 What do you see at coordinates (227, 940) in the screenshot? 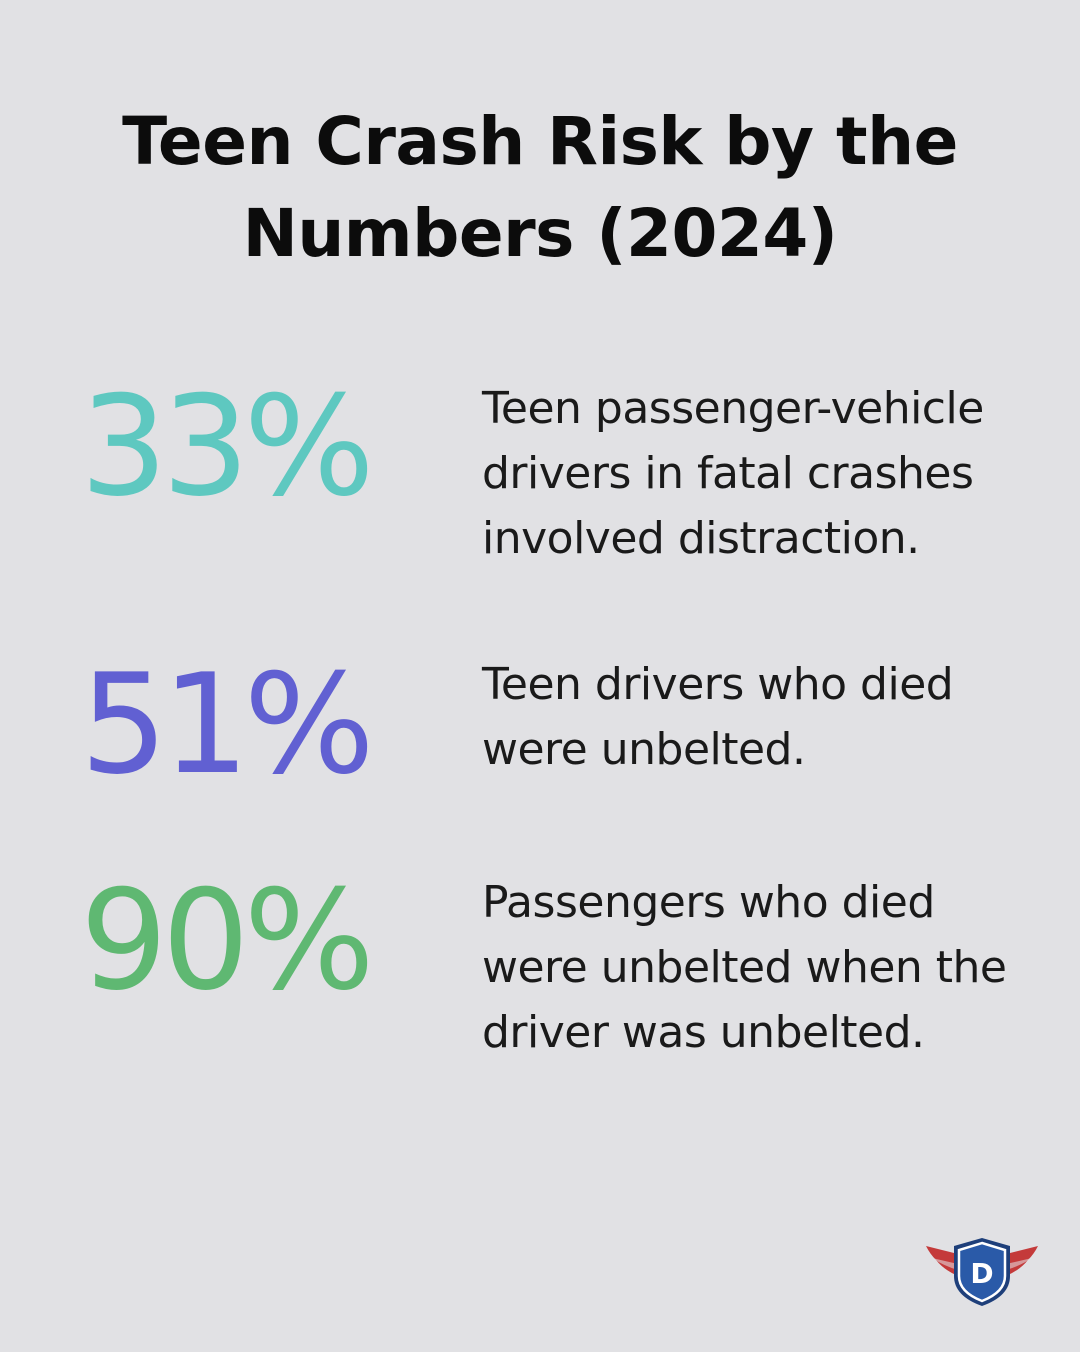
I see `stat-value: 90%` at bounding box center [227, 940].